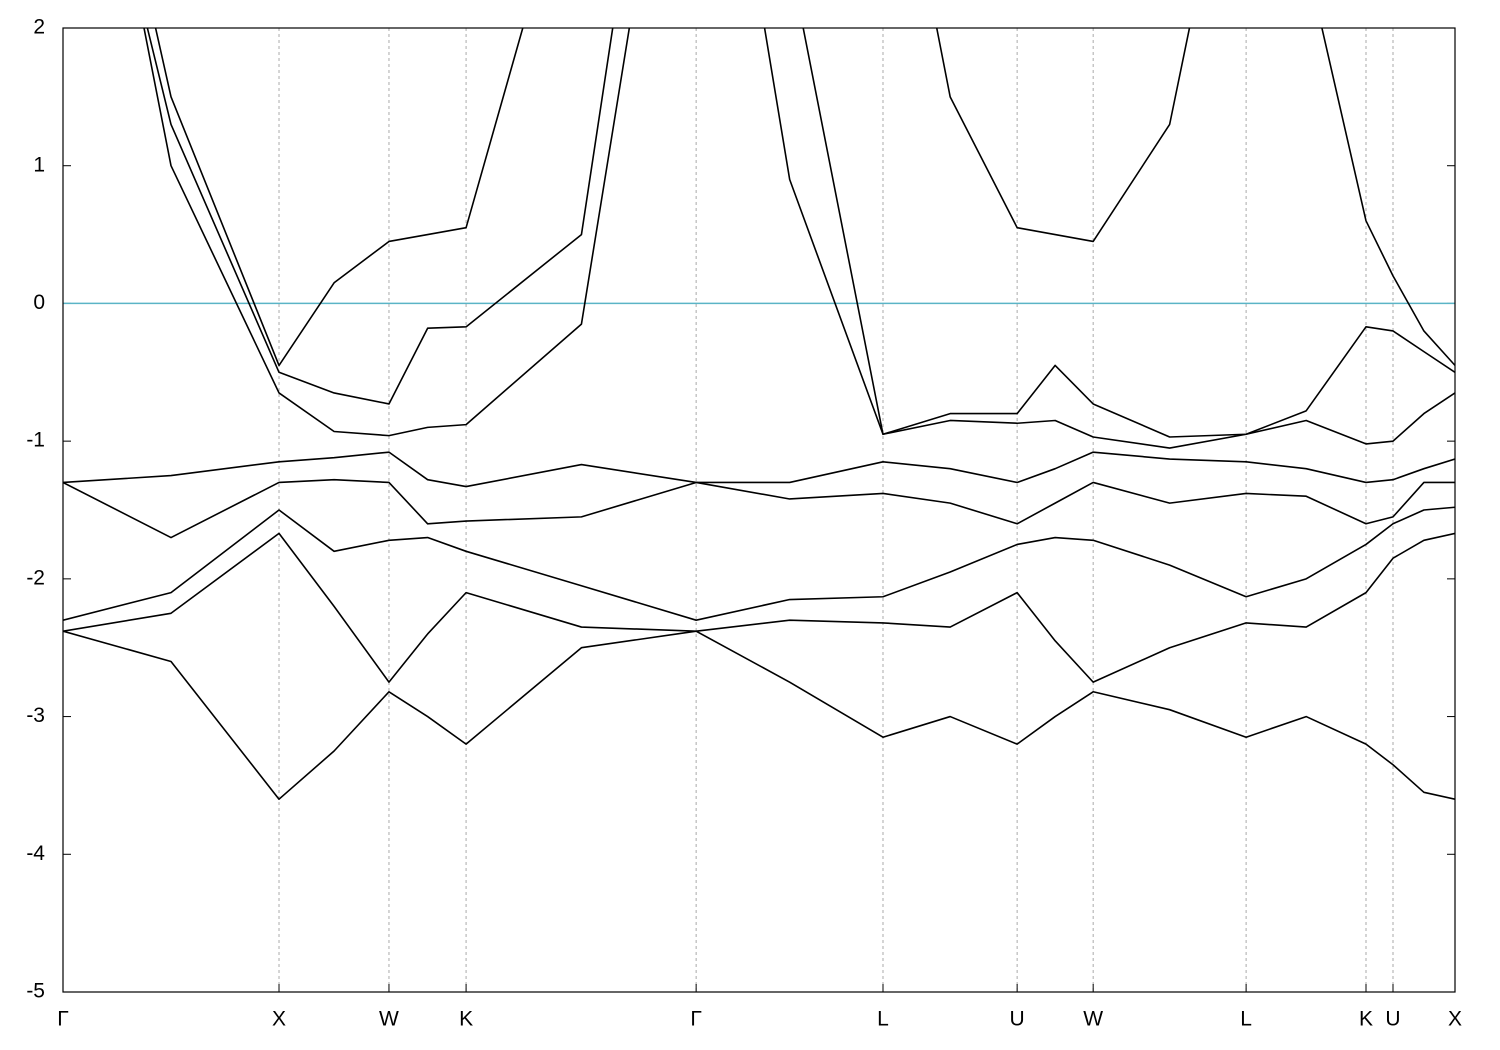 This screenshot has width=1500, height=1050. What do you see at coordinates (39, 302) in the screenshot?
I see `y-tick-label: 0` at bounding box center [39, 302].